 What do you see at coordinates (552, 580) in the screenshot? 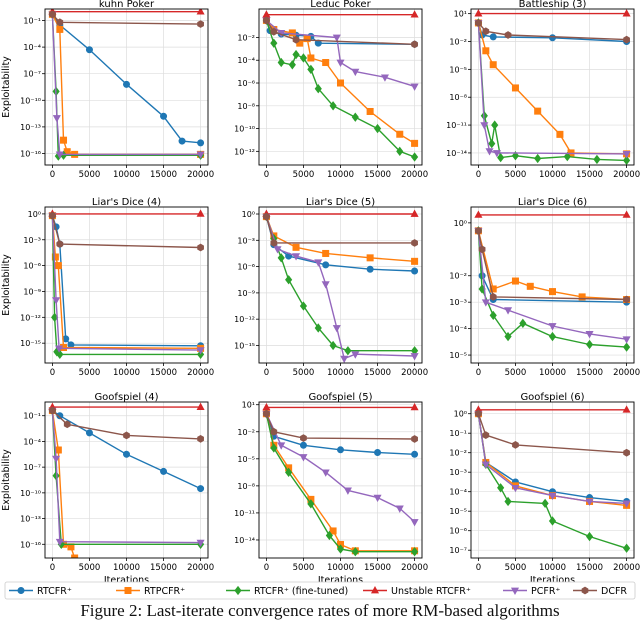
I see `x-axis-label: Iterations` at bounding box center [552, 580].